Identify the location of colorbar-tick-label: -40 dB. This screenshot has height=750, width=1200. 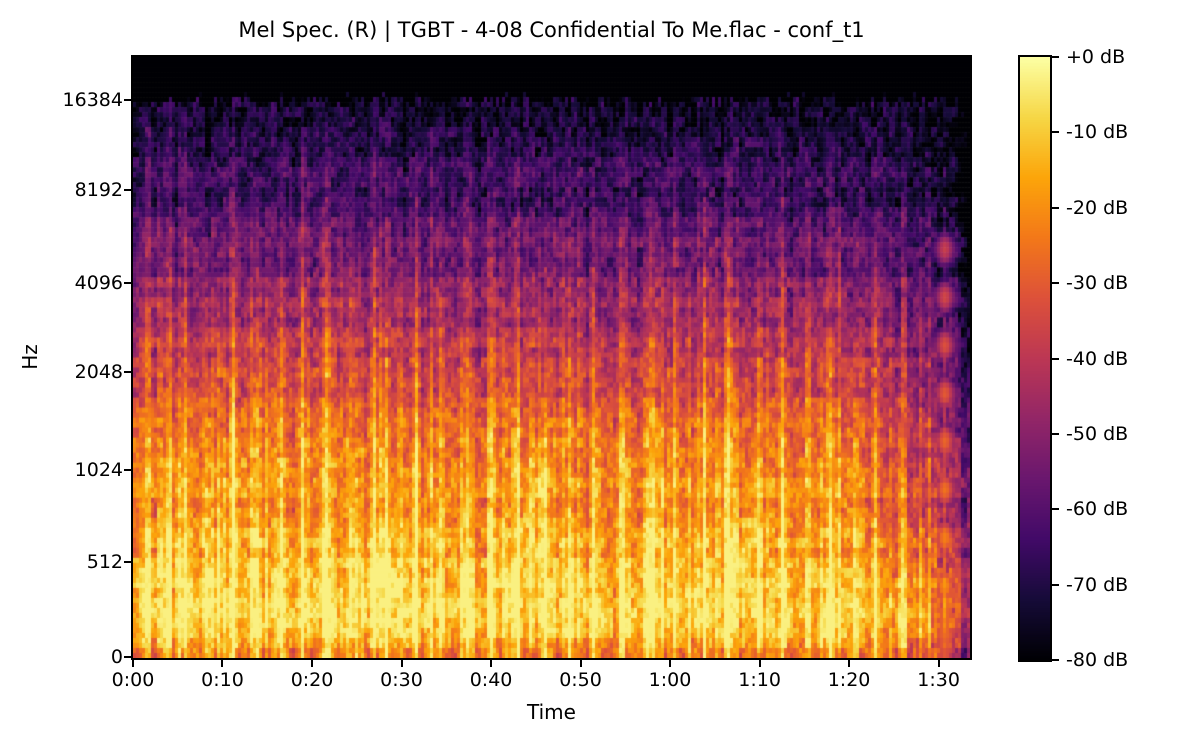
(1097, 358).